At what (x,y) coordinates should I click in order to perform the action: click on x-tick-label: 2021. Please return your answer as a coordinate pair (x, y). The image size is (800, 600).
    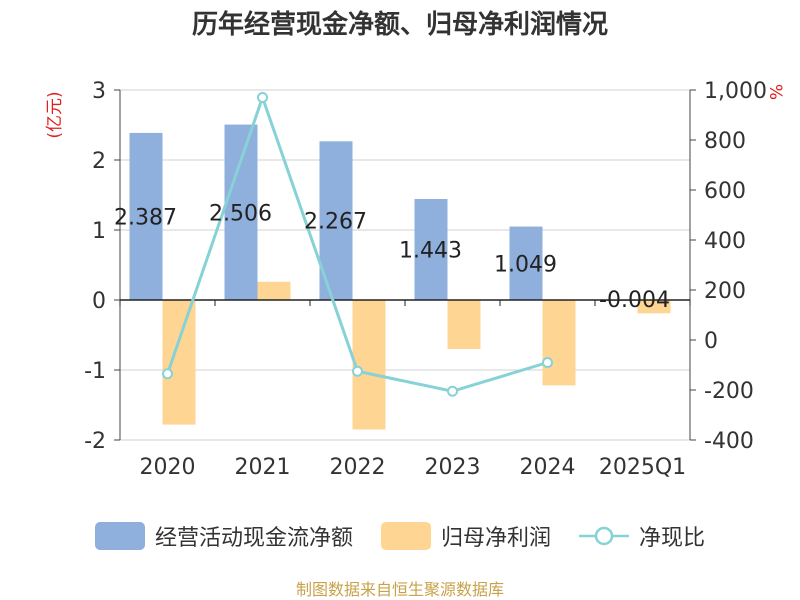
    Looking at the image, I should click on (263, 467).